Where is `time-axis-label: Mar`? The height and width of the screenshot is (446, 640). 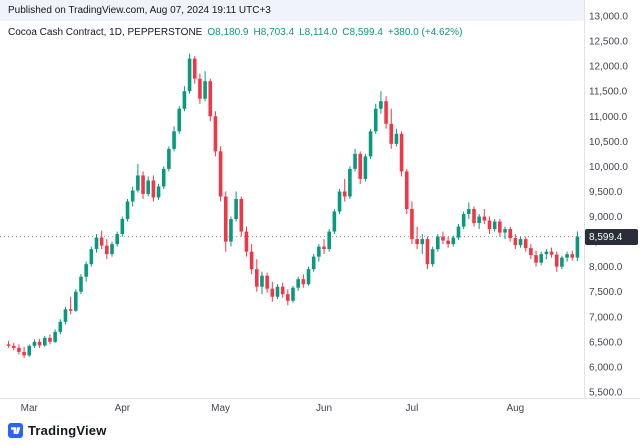 time-axis-label: Mar is located at coordinates (30, 408).